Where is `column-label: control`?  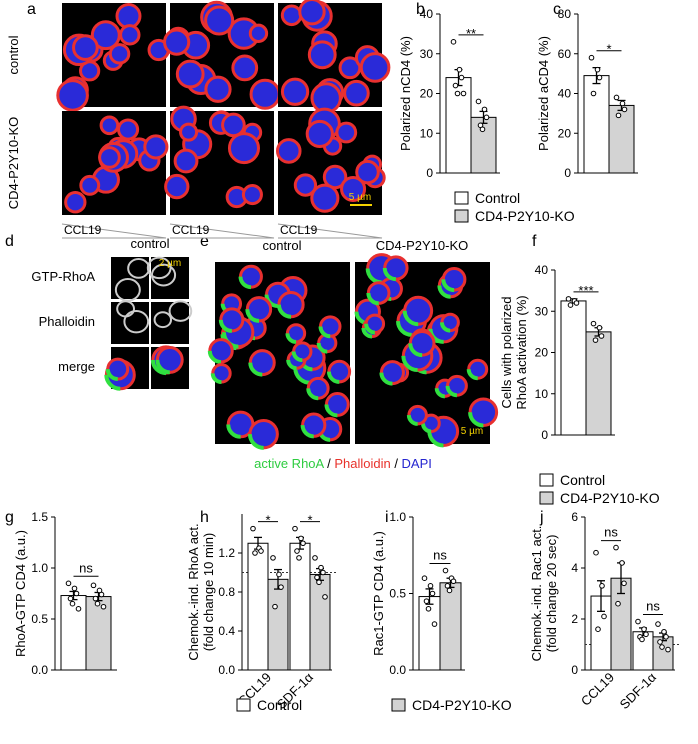
column-label: control is located at coordinates (281, 245).